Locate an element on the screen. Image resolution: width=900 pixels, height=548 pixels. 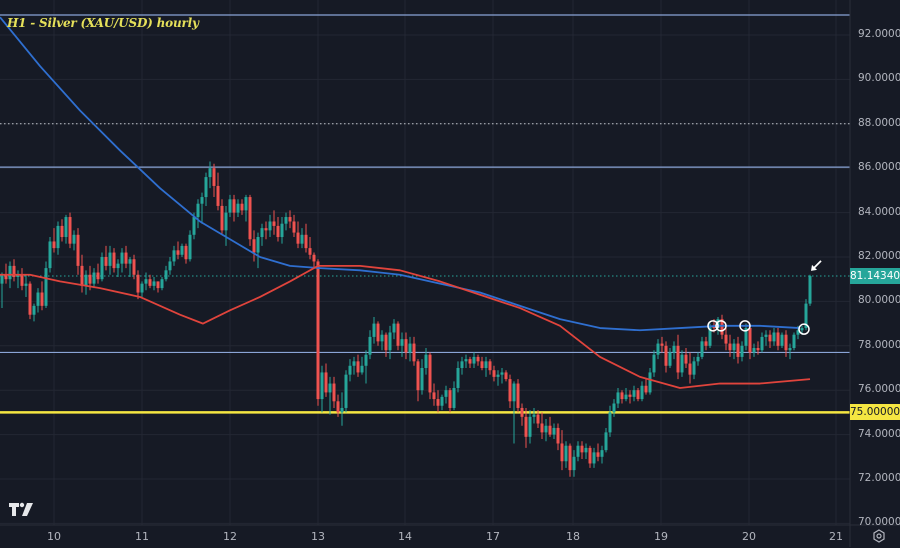
price-axis-label: 86.00000 is located at coordinates (879, 167).